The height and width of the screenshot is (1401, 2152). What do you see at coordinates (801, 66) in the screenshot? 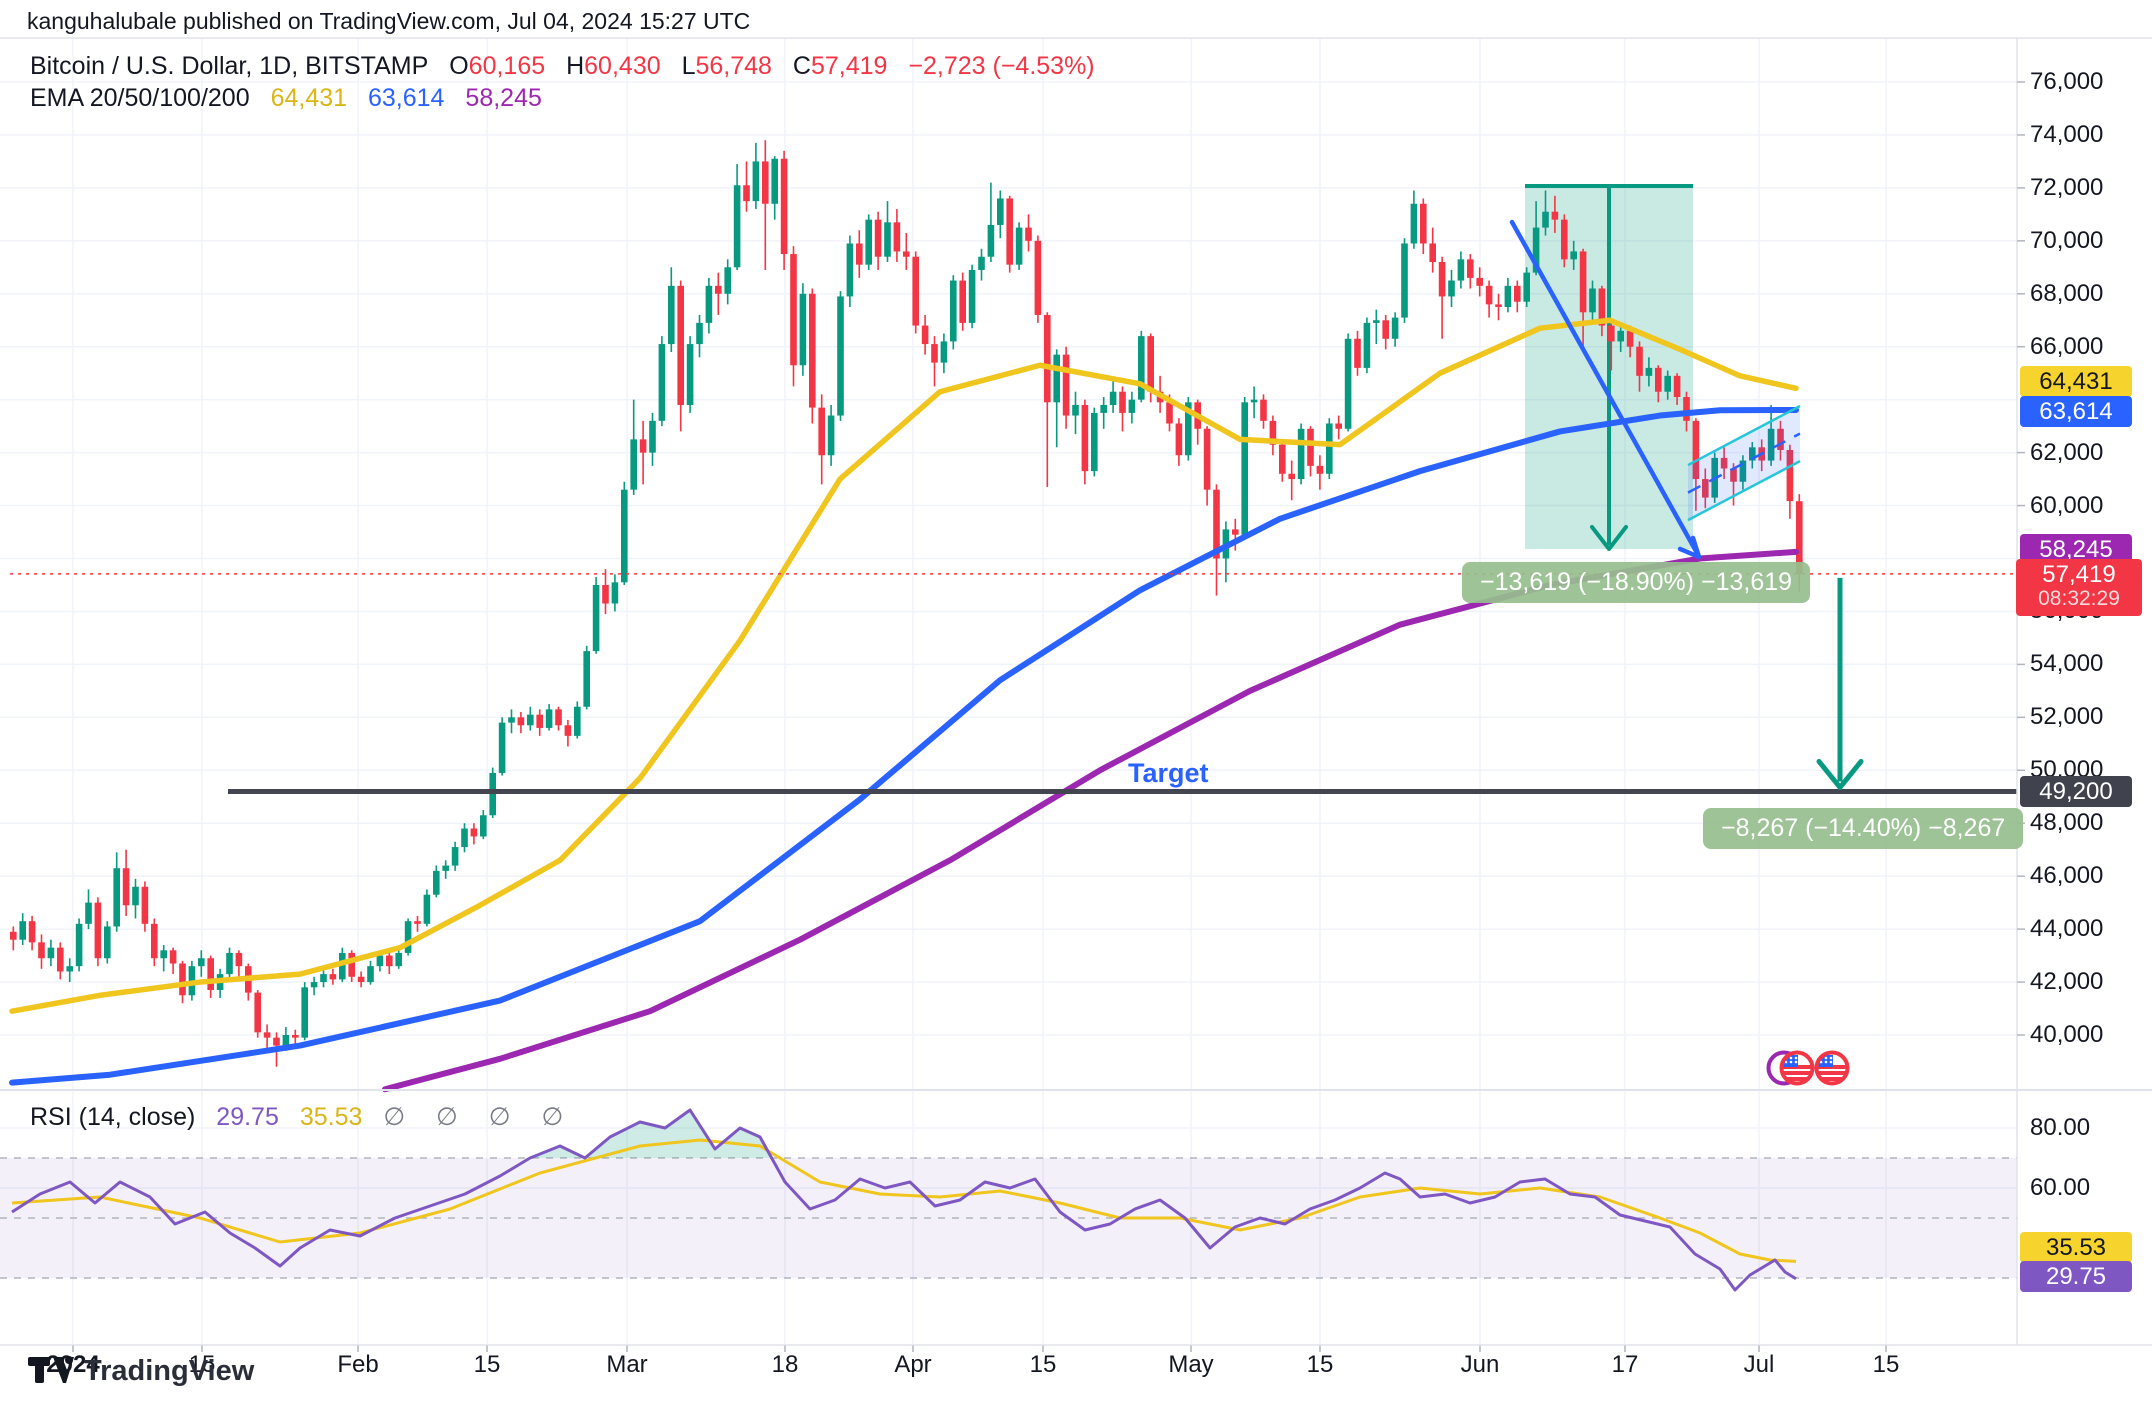
I see `close-label: C` at bounding box center [801, 66].